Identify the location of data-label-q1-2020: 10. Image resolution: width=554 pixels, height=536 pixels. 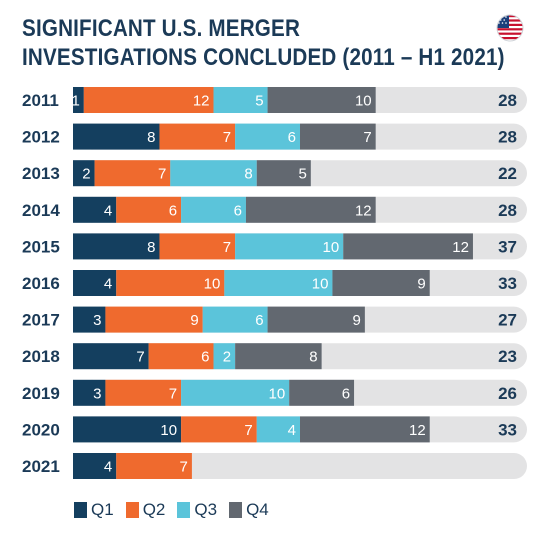
(168, 430).